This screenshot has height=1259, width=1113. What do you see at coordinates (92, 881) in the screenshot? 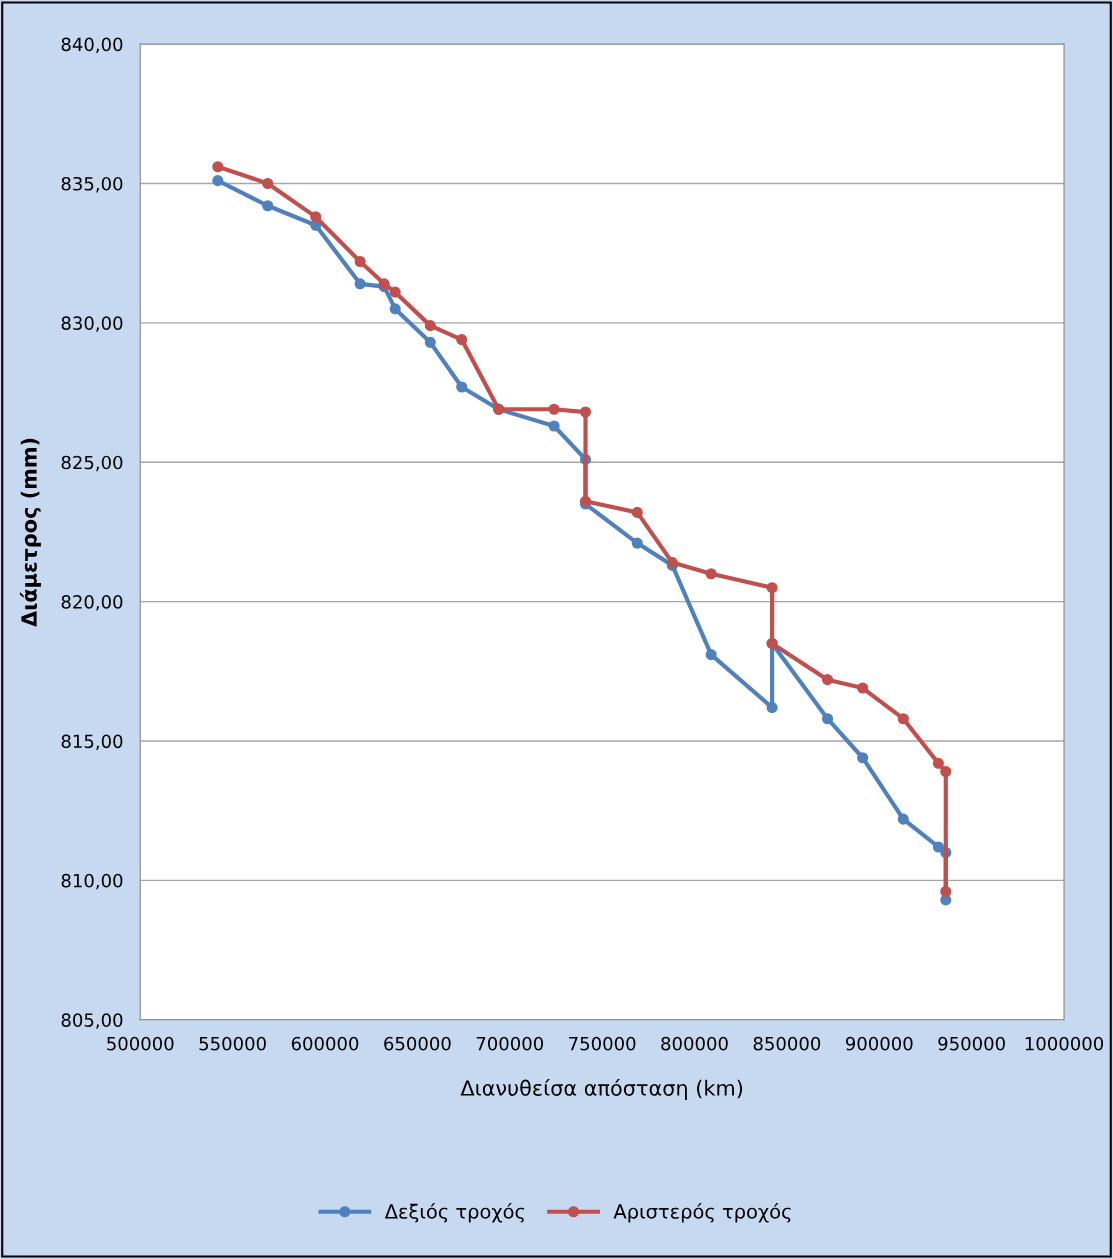
I see `y-tick-label: 810,00` at bounding box center [92, 881].